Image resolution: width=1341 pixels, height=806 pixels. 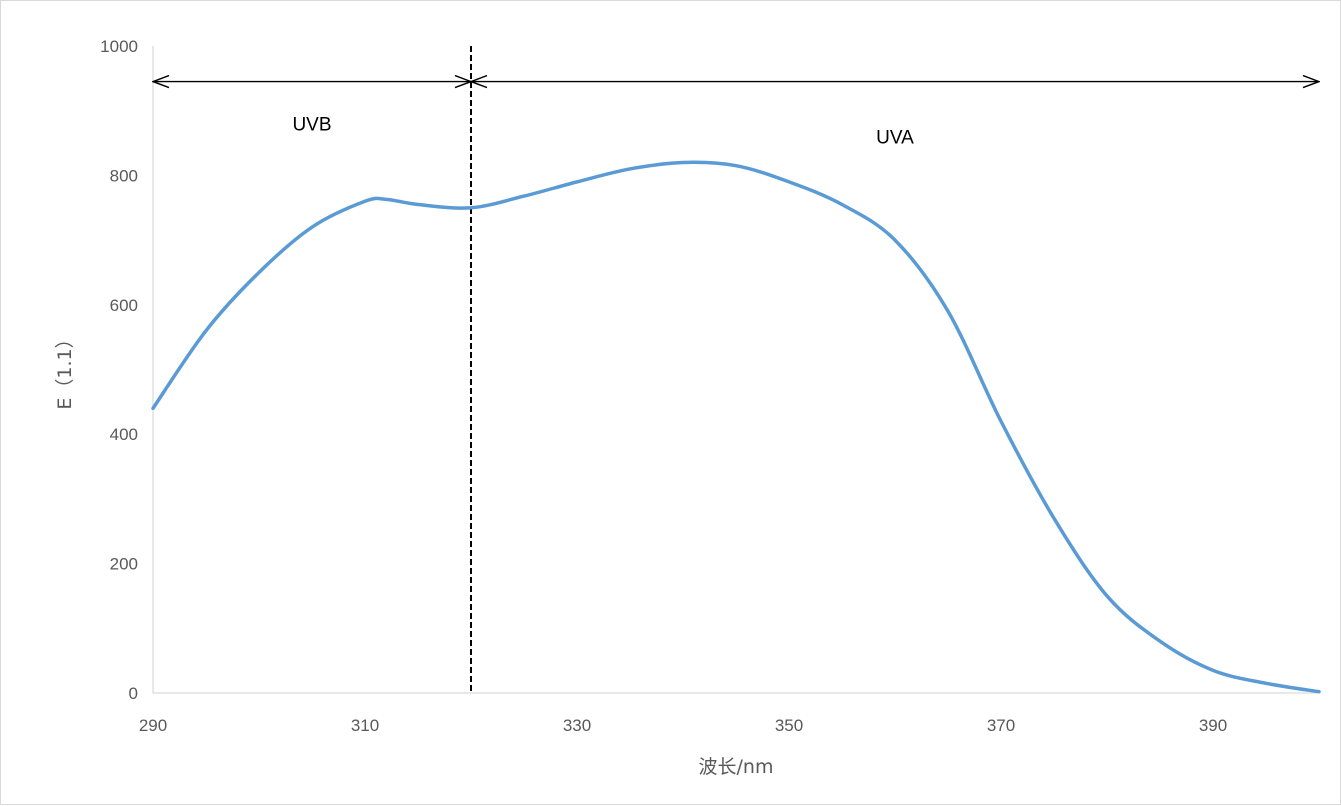 What do you see at coordinates (124, 434) in the screenshot?
I see `y-tick-label: 400` at bounding box center [124, 434].